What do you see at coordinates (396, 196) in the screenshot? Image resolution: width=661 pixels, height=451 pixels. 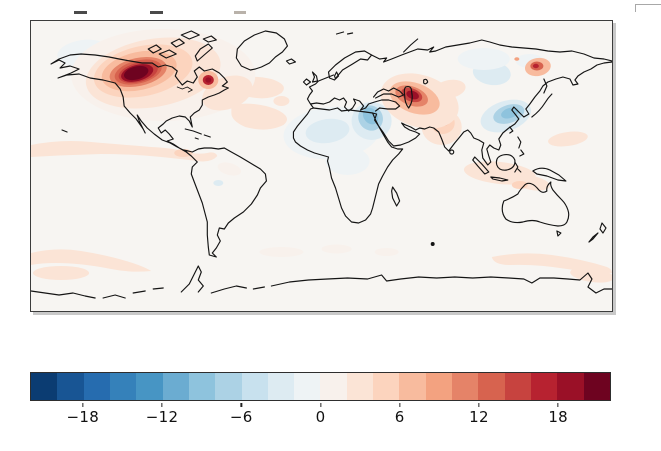 I see `coastline-madagascar` at bounding box center [396, 196].